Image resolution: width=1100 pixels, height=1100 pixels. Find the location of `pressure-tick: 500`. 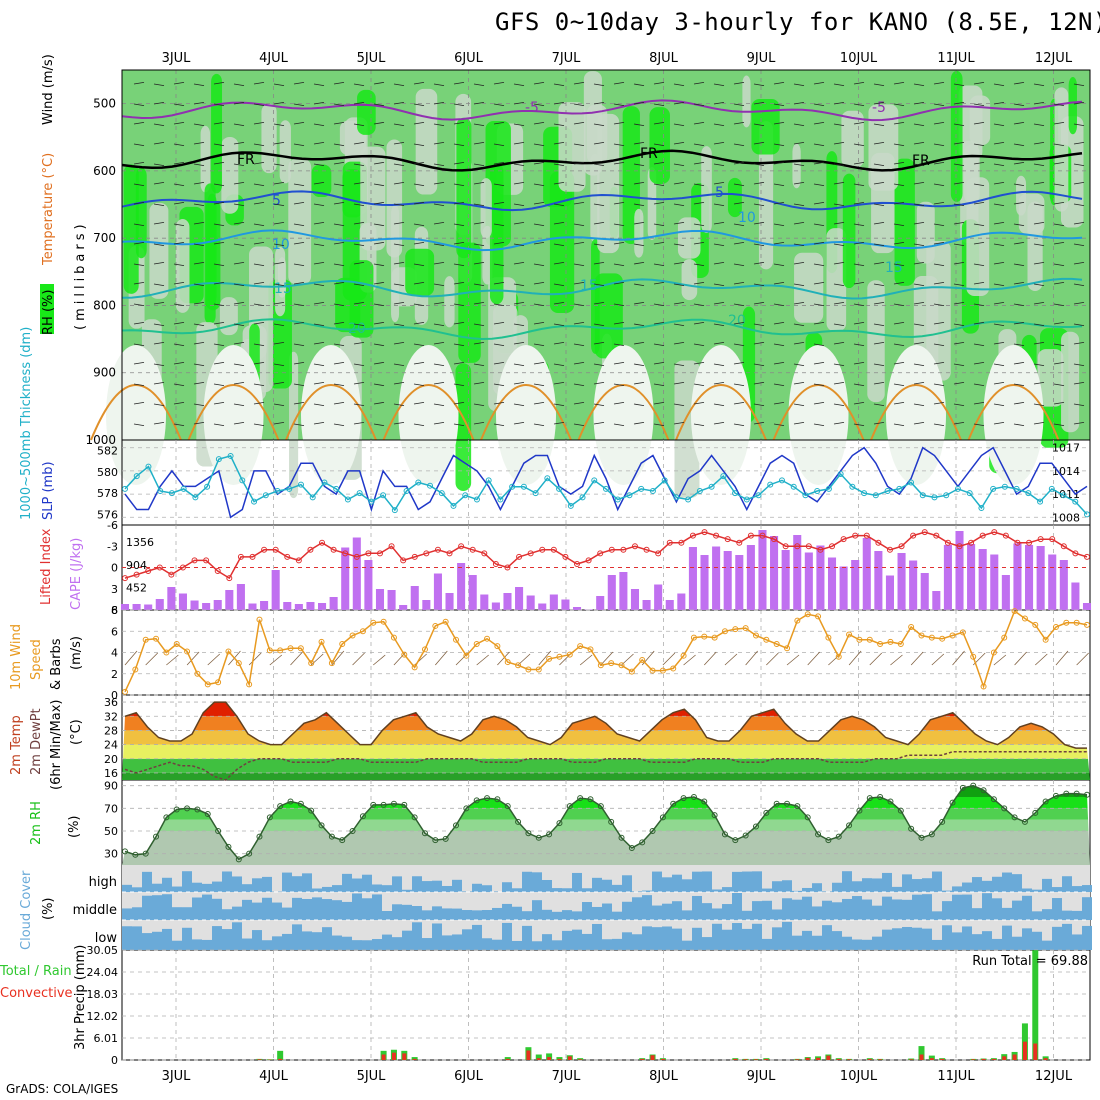

pressure-tick: 500 is located at coordinates (104, 104).